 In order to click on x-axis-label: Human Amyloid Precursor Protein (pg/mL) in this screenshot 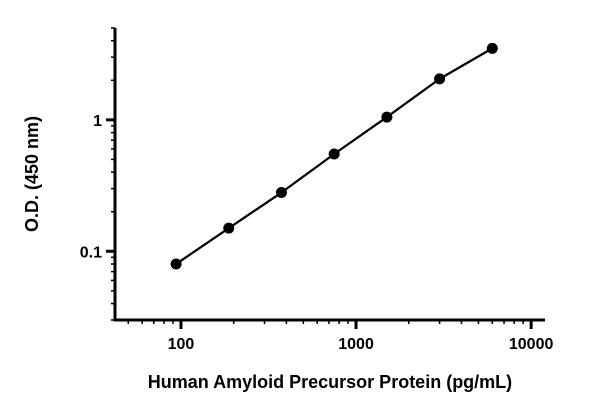, I will do `click(330, 382)`.